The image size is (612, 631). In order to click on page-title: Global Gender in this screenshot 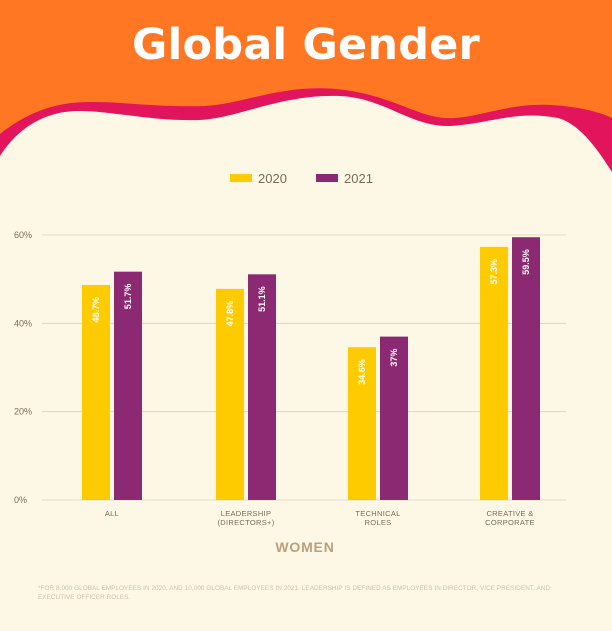, I will do `click(306, 45)`.